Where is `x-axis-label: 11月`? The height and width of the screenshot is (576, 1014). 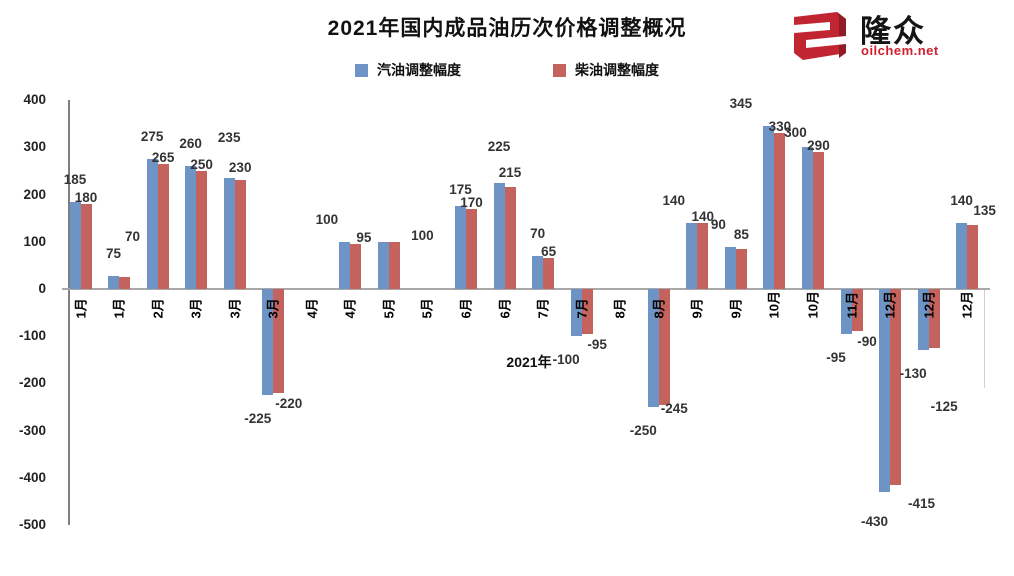
x-axis-label: 11月 is located at coordinates (851, 305).